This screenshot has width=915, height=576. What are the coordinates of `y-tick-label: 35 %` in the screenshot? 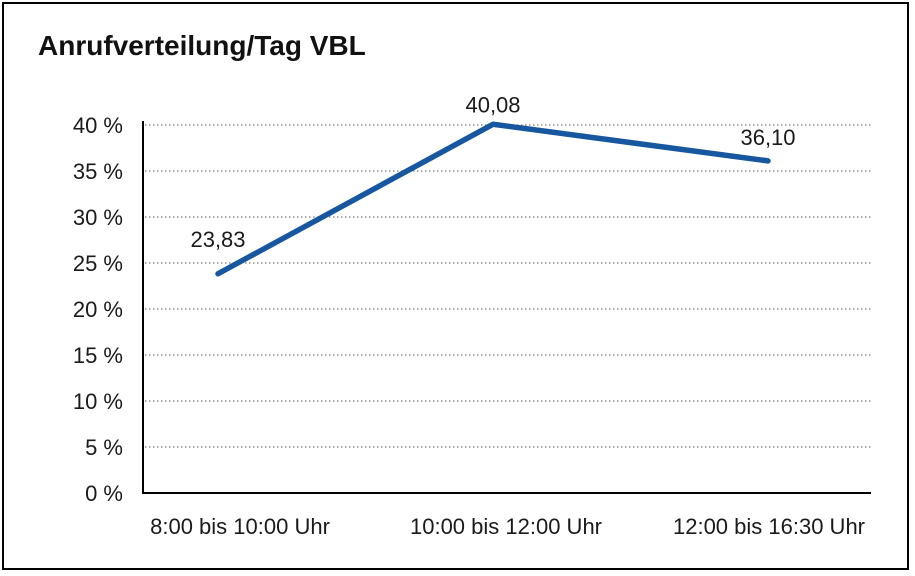 It's located at (98, 171).